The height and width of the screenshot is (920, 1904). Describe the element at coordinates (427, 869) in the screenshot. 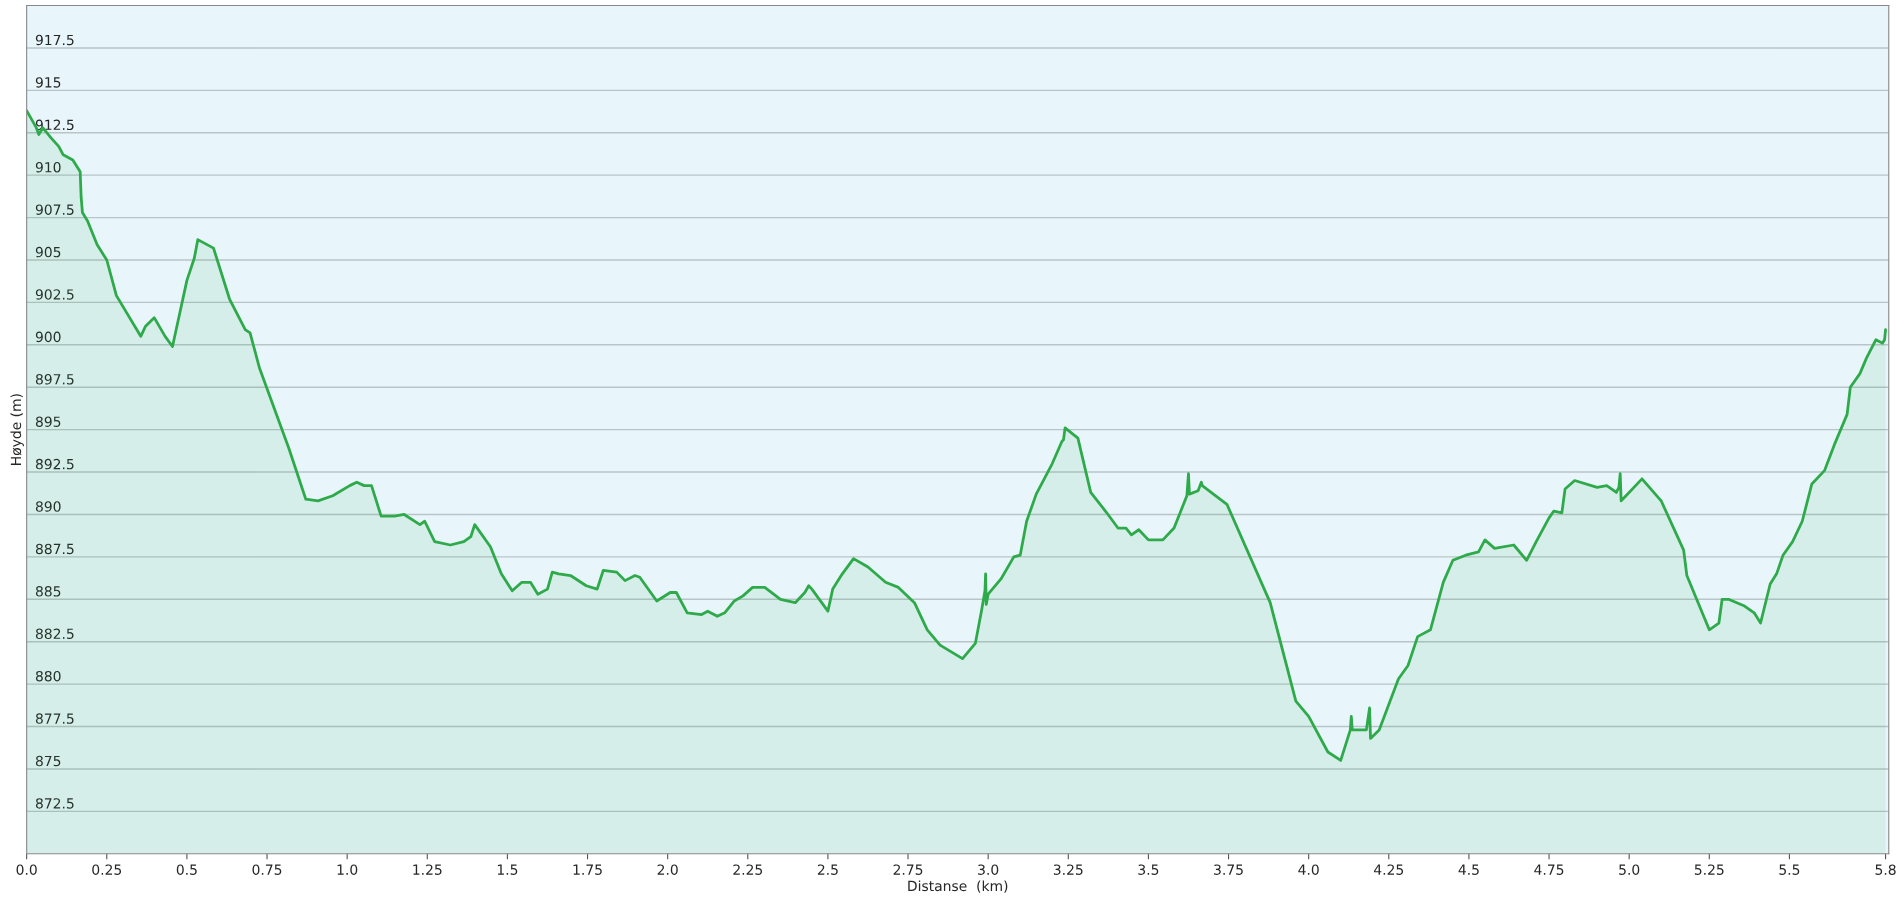

I see `x-tick-label: 1.25` at that location.